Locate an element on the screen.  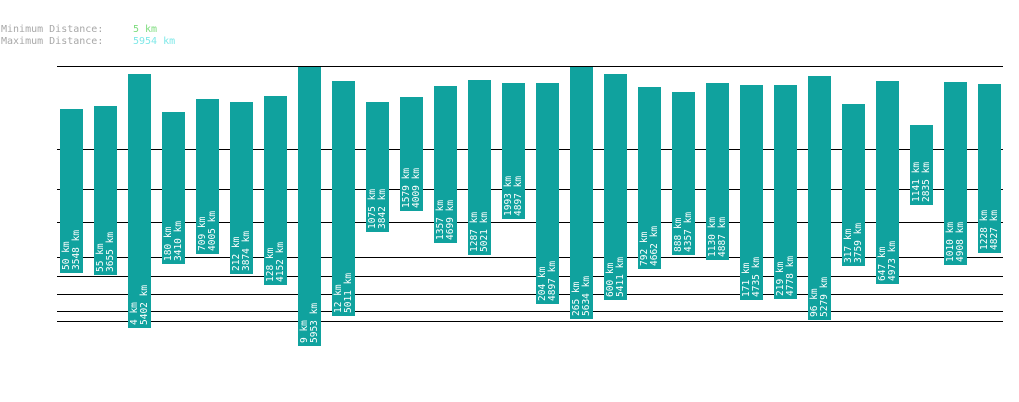
bar-max-label: 3410 km is located at coordinates (178, 241).